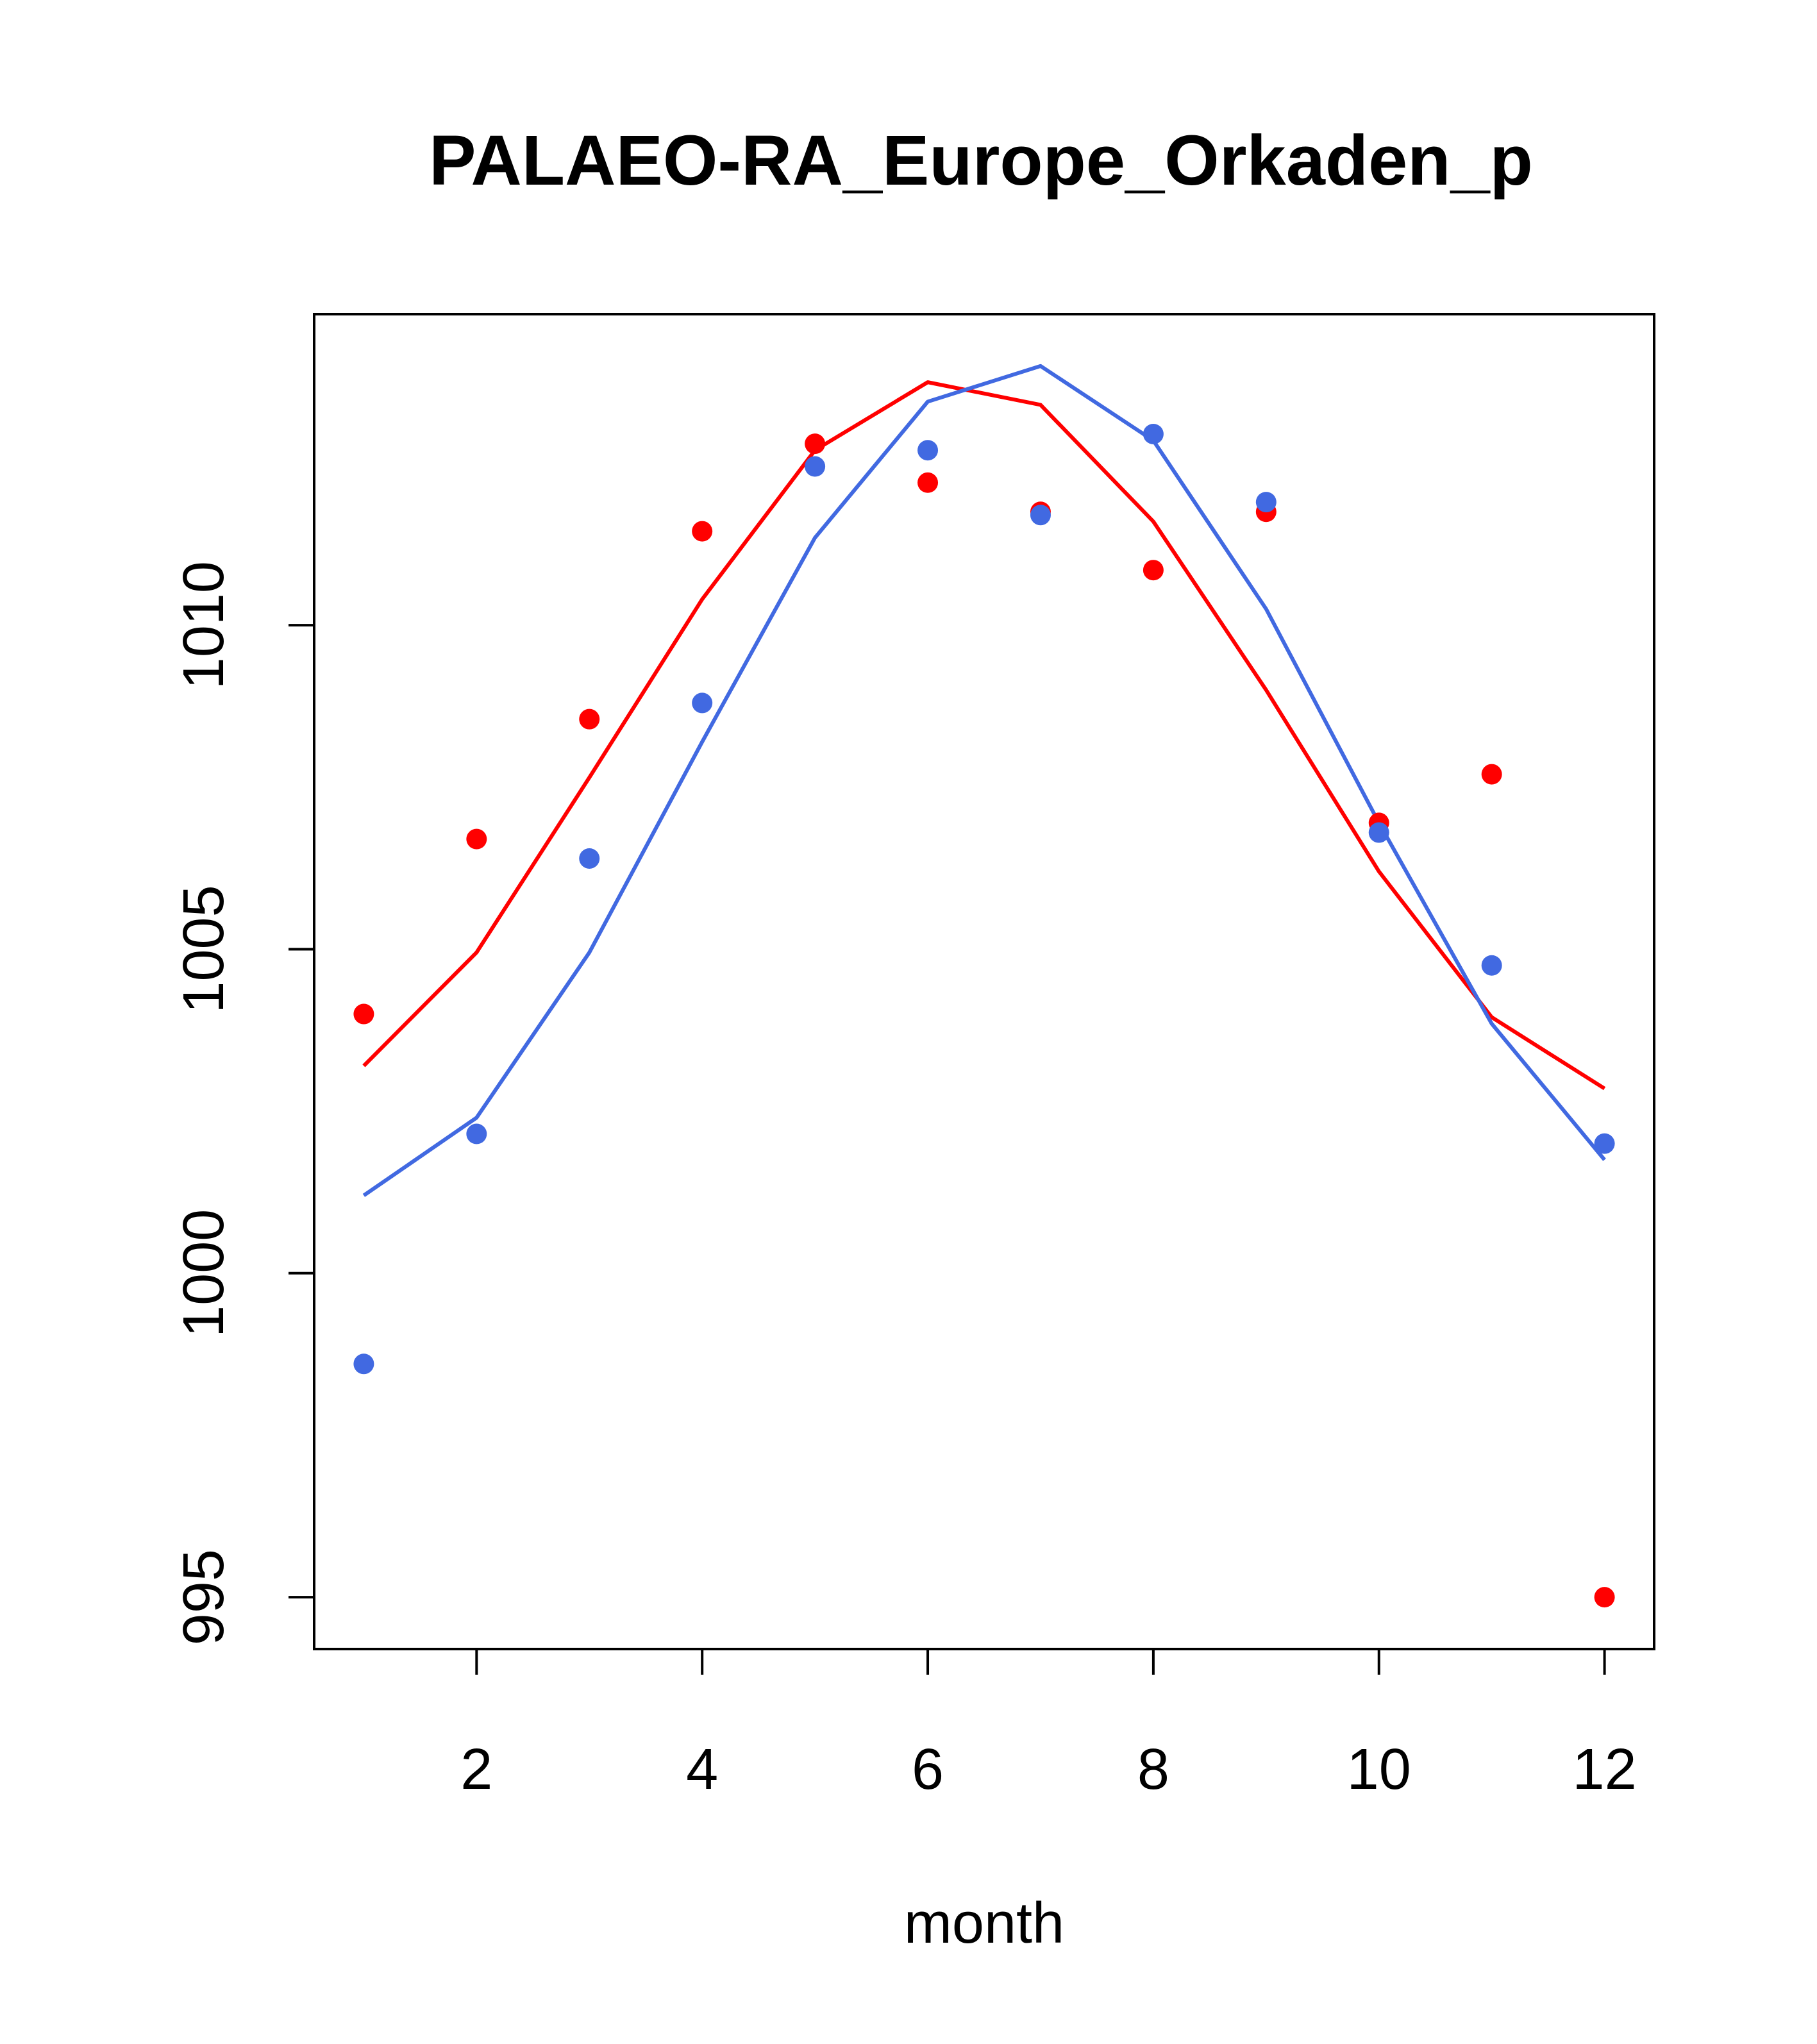 This screenshot has height=2044, width=1817. Describe the element at coordinates (243, 1103) in the screenshot. I see `y-axis: 995 1000 1005 1010` at that location.